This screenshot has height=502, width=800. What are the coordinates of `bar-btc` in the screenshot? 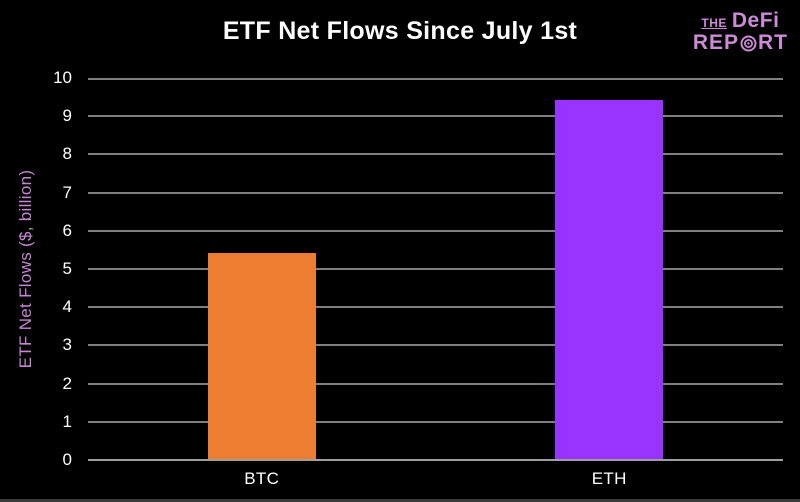 It's located at (261, 355).